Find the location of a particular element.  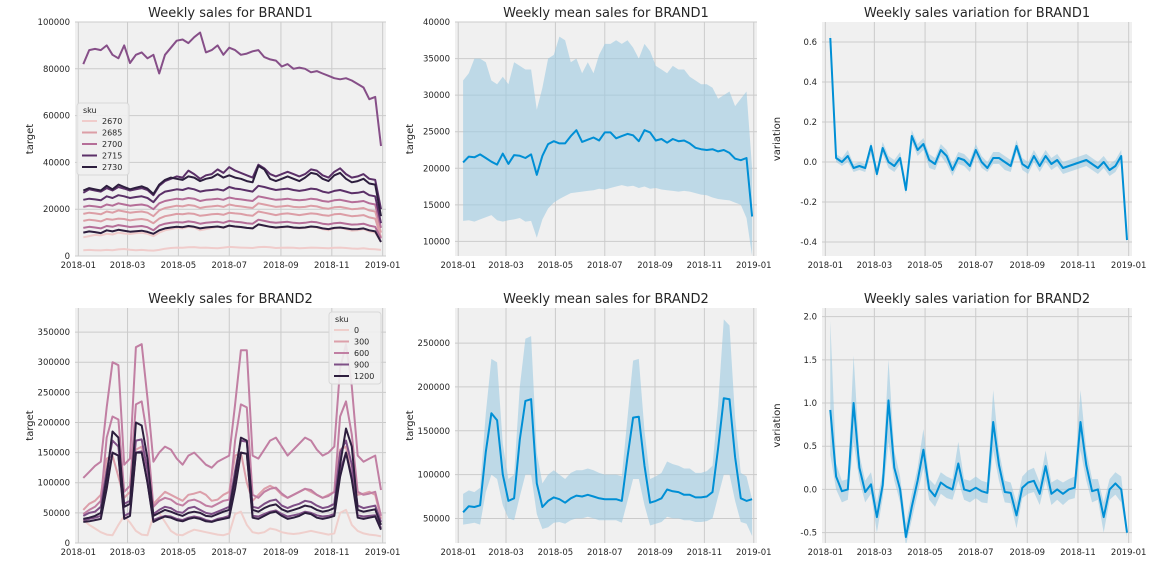

legend: sku 0 300 600 900 1200 is located at coordinates (355, 348).